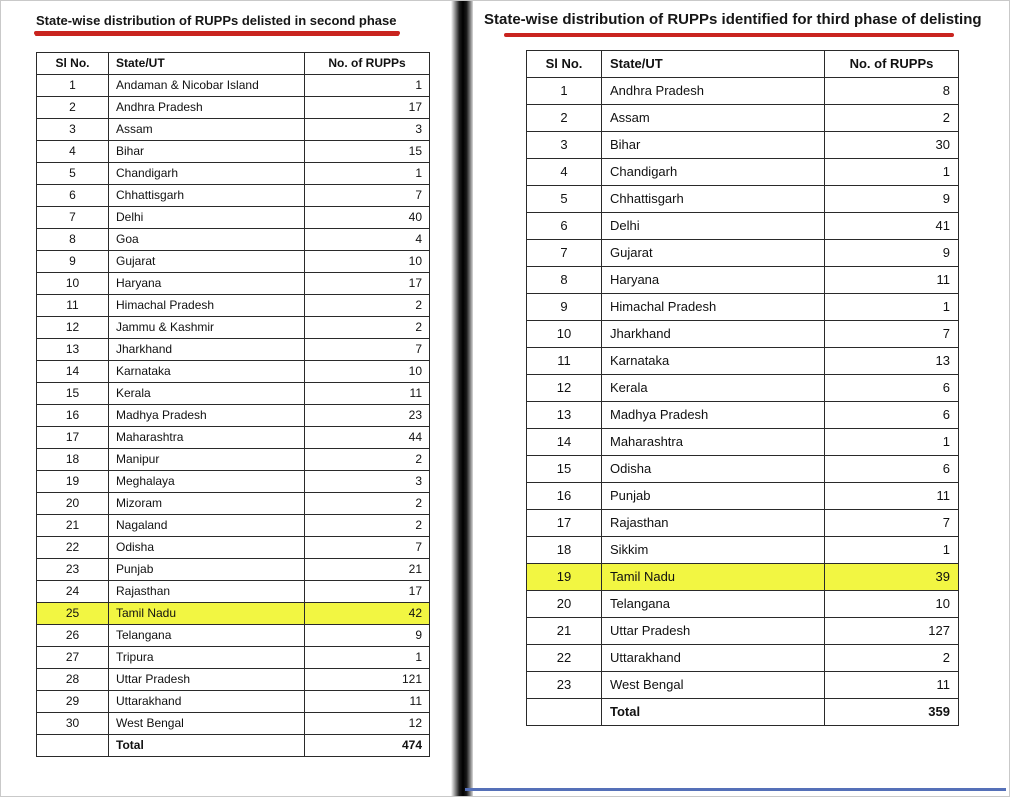  I want to click on state-cell: Delhi, so click(713, 226).